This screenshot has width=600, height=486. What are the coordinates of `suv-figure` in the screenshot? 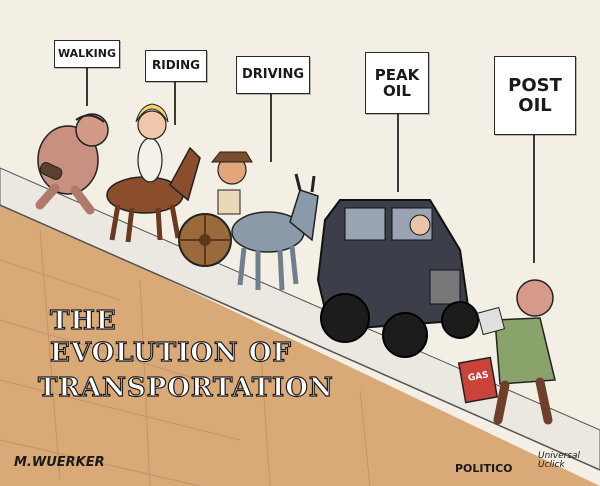 It's located at (397, 278).